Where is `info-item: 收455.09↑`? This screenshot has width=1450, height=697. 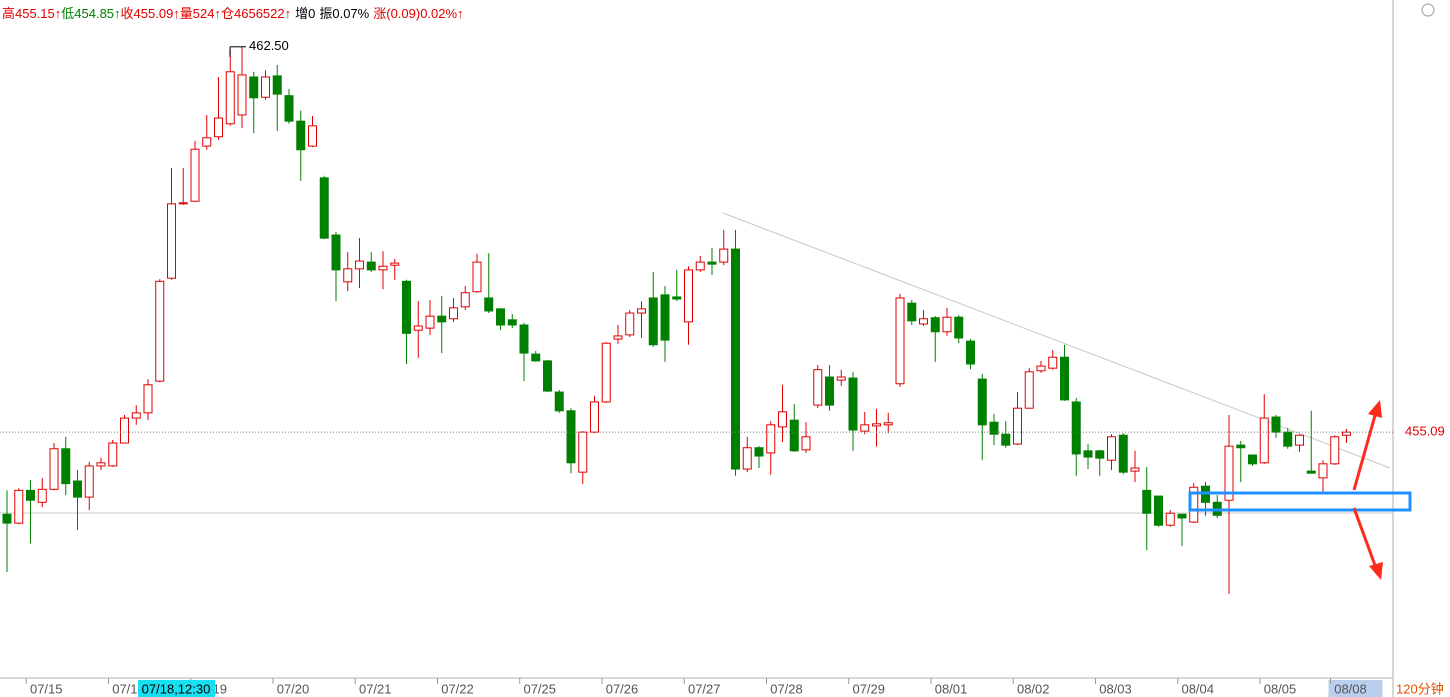
info-item: 收455.09↑ is located at coordinates (150, 13).